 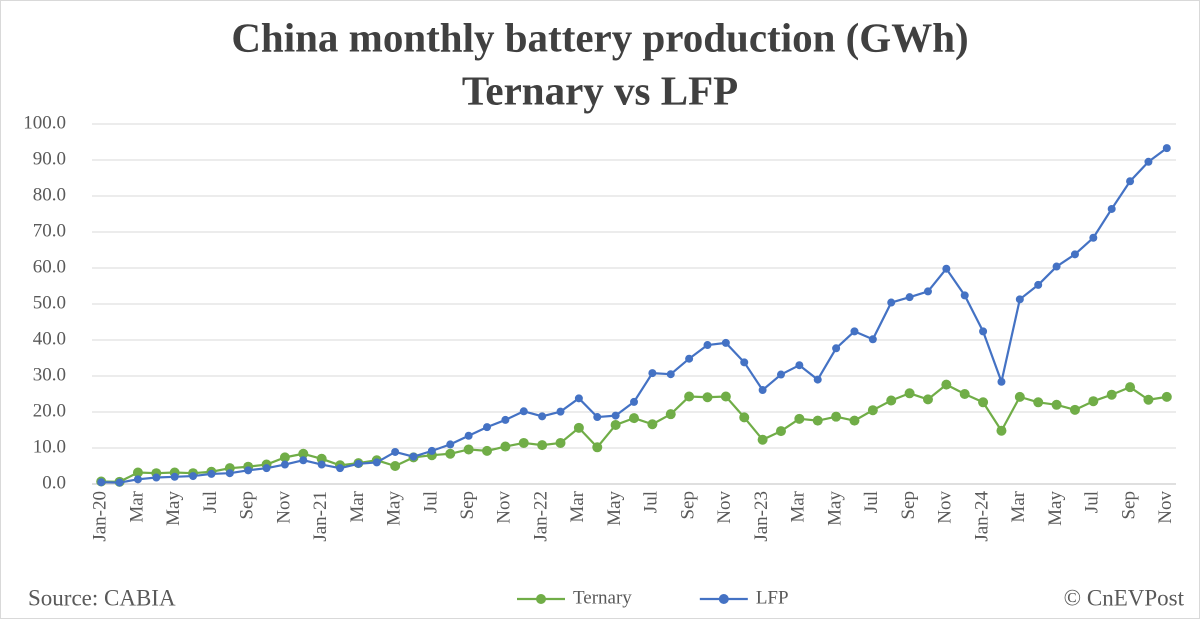 What do you see at coordinates (49, 302) in the screenshot?
I see `y-tick-label: 50.0` at bounding box center [49, 302].